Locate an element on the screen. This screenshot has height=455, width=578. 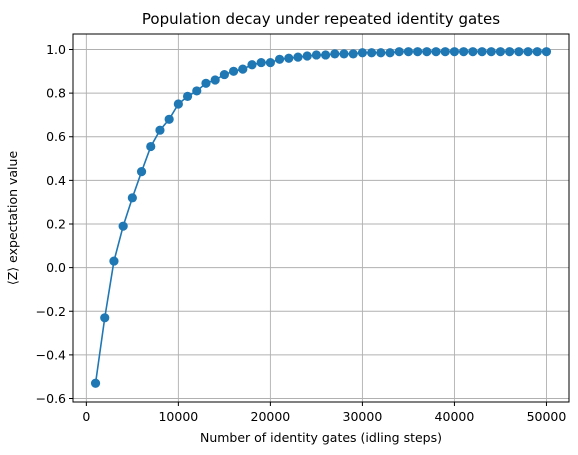
y-tick-label: −0.4 is located at coordinates (51, 354).